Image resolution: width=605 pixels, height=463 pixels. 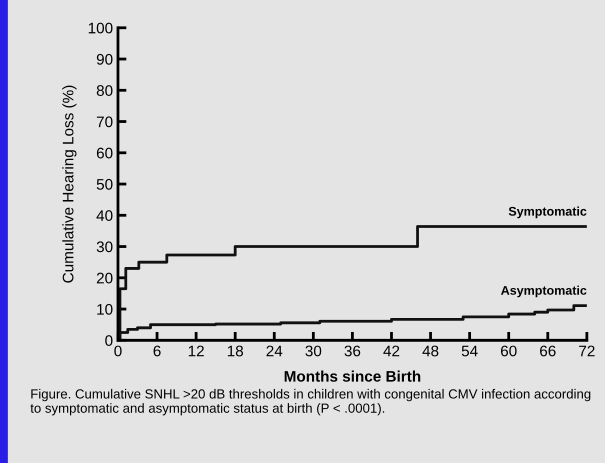 I want to click on y-tick-label: 20, so click(x=104, y=278).